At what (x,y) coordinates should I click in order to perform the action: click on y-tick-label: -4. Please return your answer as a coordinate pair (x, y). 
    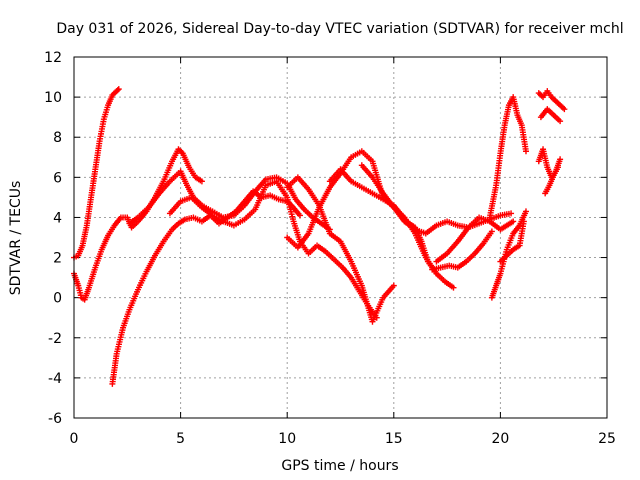
    Looking at the image, I should click on (55, 379).